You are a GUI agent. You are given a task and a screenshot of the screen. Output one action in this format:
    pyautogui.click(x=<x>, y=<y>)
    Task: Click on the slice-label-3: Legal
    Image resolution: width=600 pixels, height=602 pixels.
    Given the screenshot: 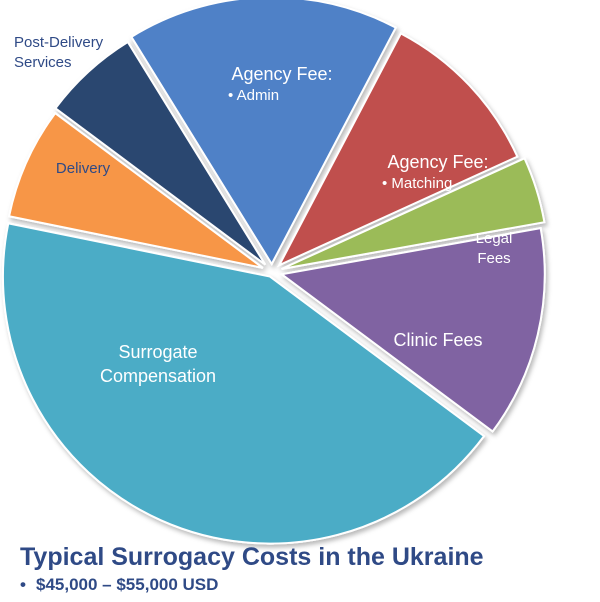 What is the action you would take?
    pyautogui.click(x=494, y=238)
    